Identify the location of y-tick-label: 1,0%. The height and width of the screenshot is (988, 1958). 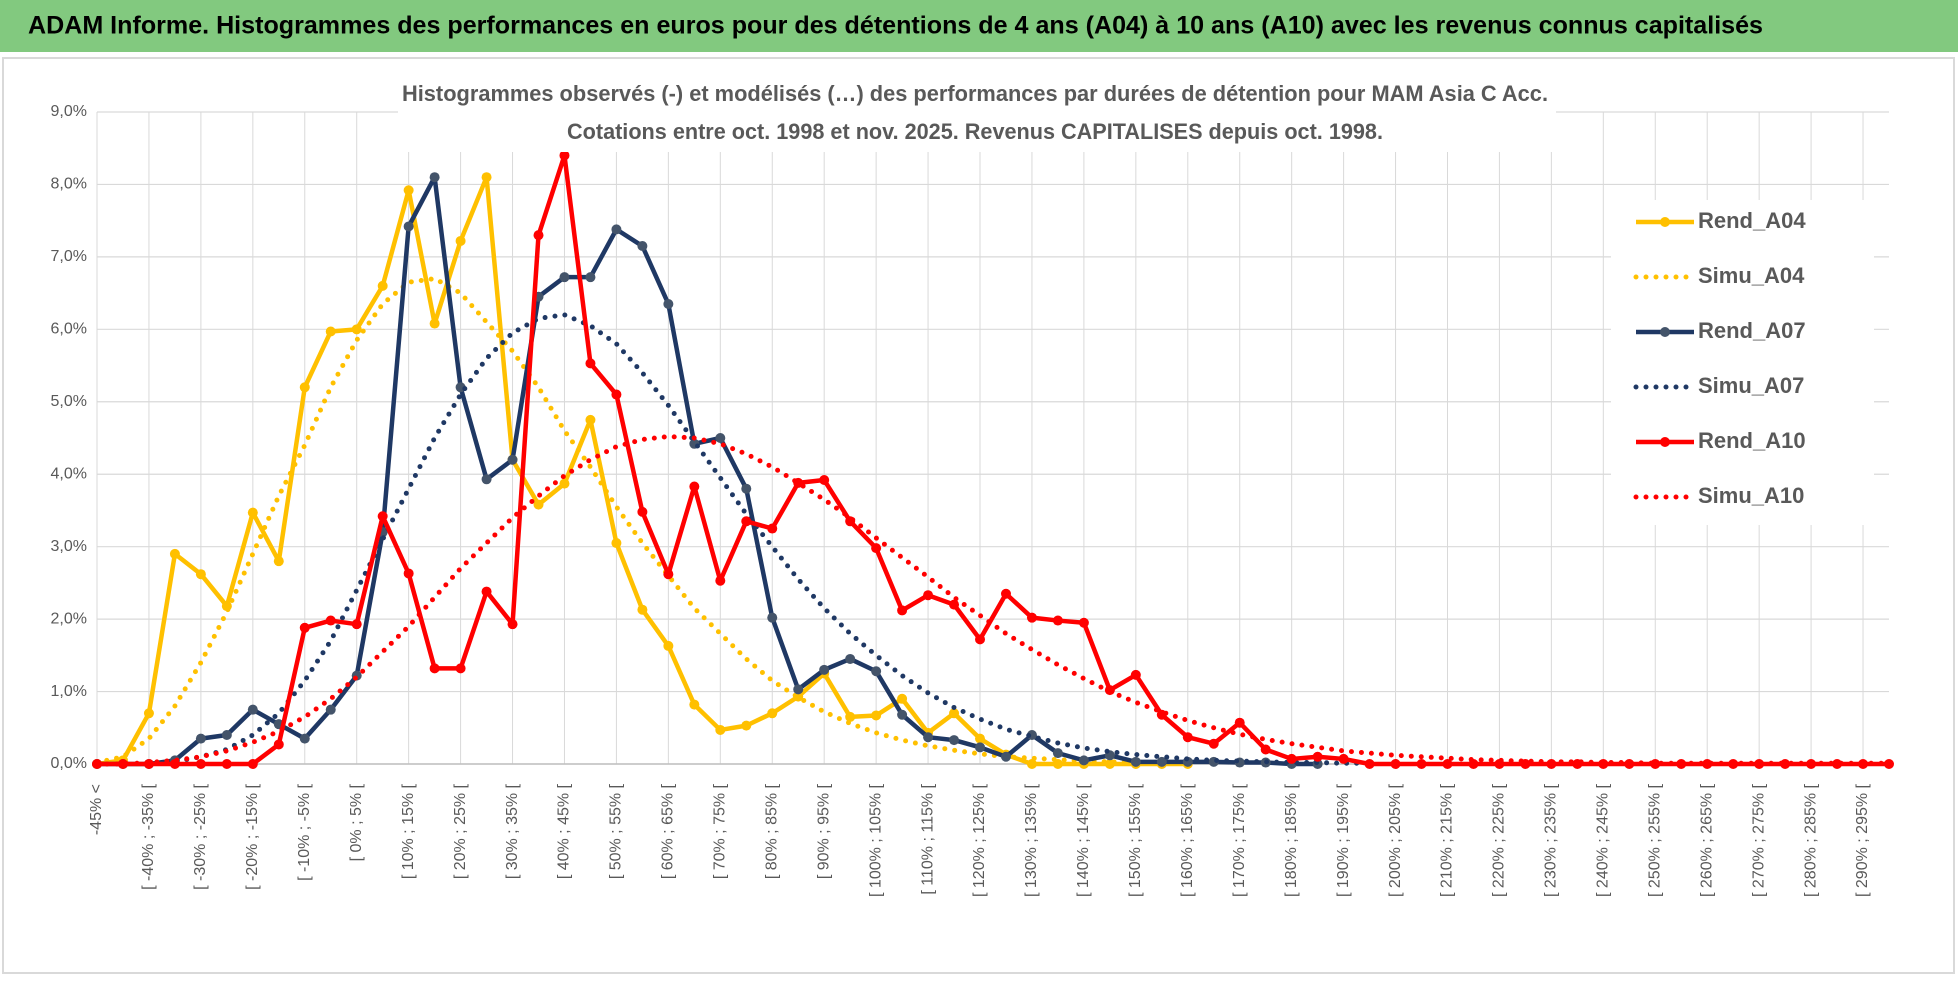
(69, 691).